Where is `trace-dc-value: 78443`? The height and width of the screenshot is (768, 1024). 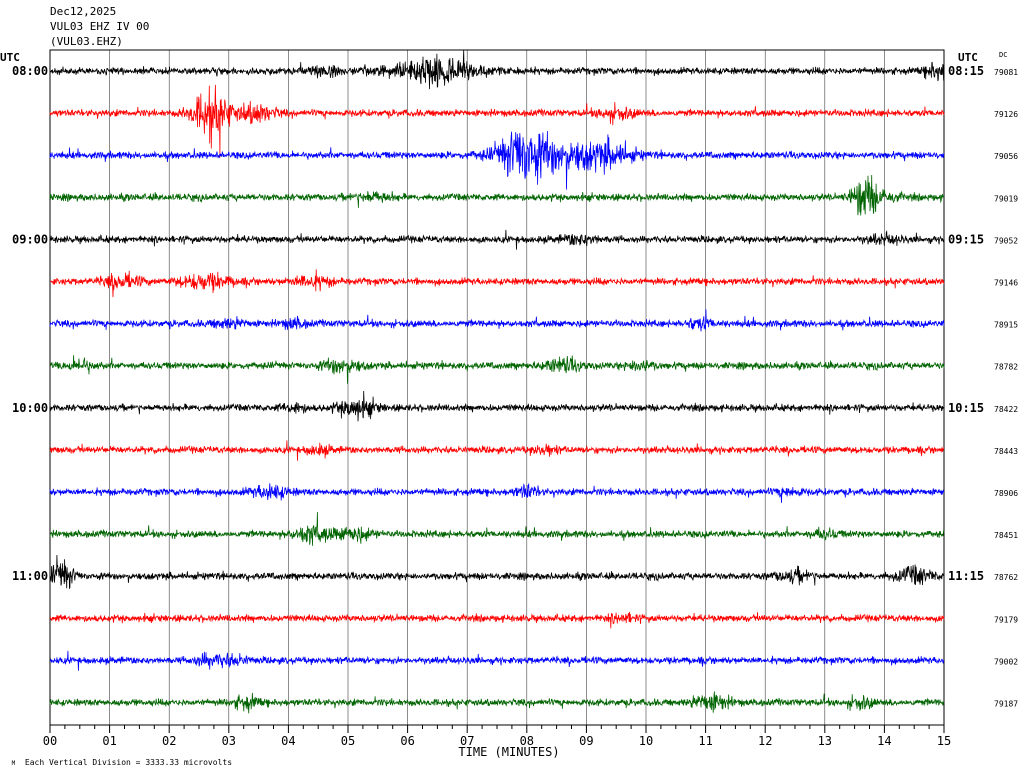
trace-dc-value: 78443 is located at coordinates (1006, 451).